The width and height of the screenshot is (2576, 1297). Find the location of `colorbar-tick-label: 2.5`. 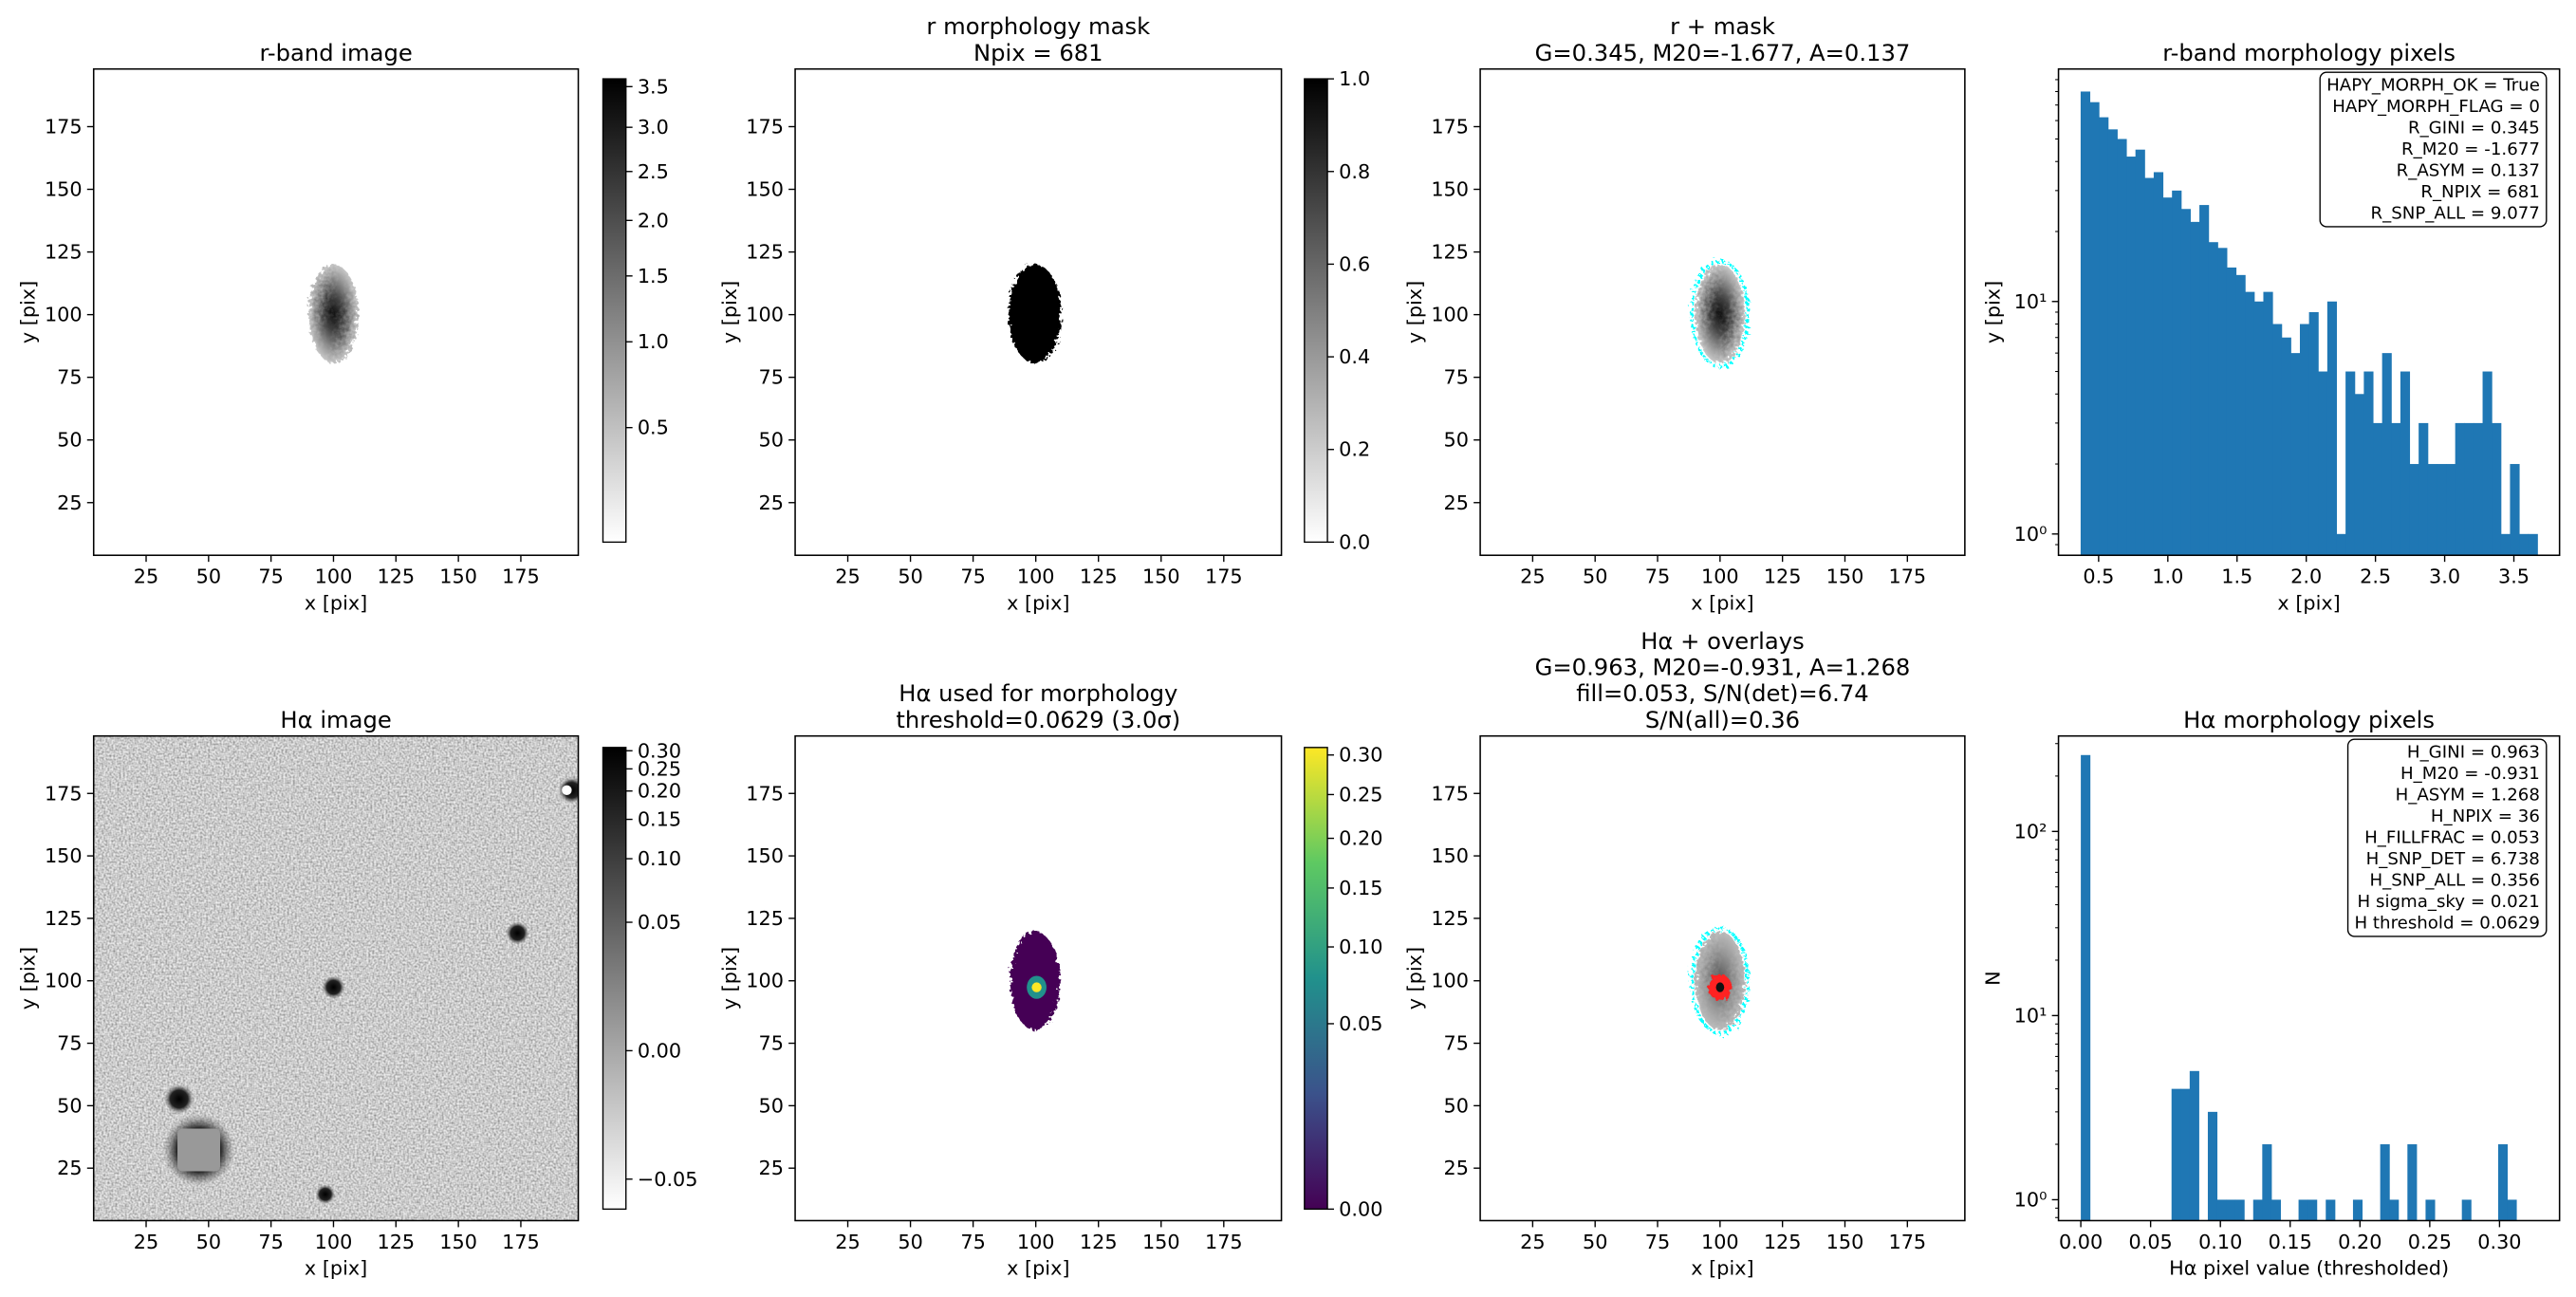

colorbar-tick-label: 2.5 is located at coordinates (653, 171).